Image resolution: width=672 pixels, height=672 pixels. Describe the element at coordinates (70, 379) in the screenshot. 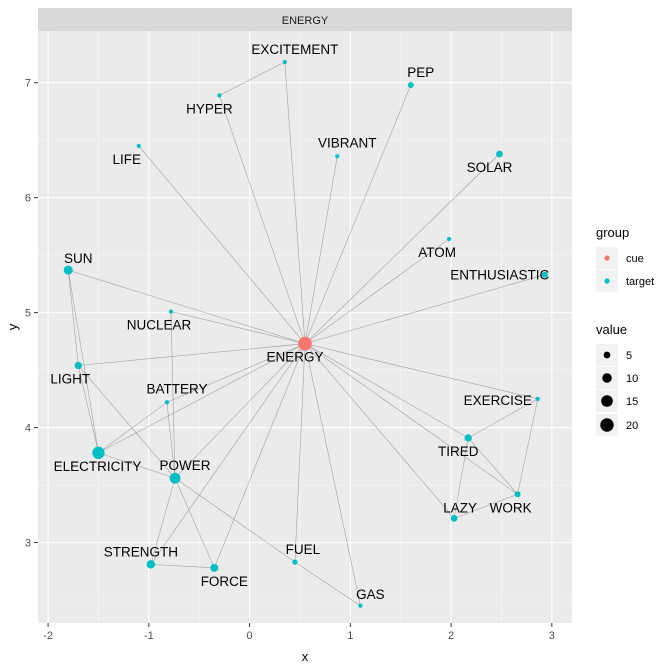

I see `label-light: LIGHT` at that location.